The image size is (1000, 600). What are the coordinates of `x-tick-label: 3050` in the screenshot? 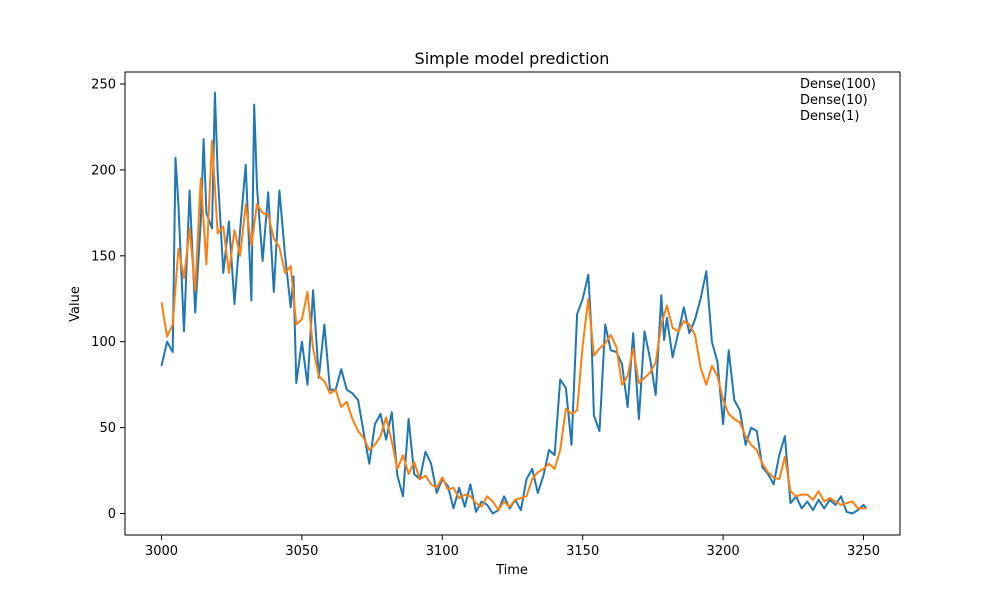 It's located at (301, 551).